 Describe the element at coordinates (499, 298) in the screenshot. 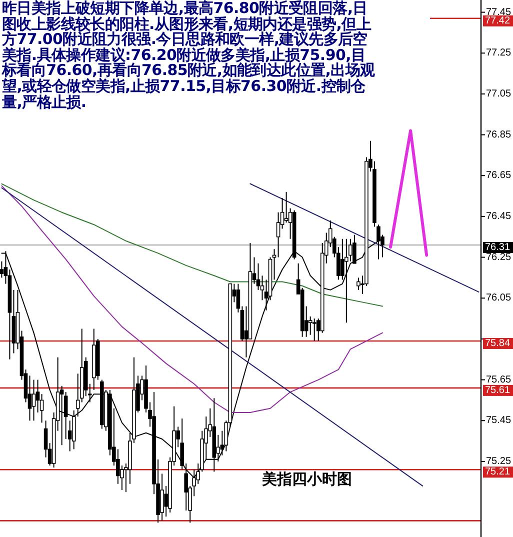

I see `y-tick-label: 76.05` at that location.